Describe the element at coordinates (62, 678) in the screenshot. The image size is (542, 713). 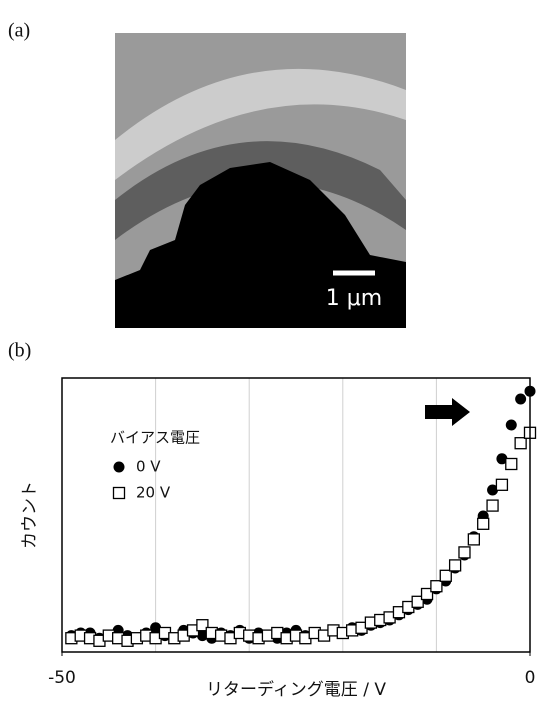
I see `x-tick-label: -50` at that location.